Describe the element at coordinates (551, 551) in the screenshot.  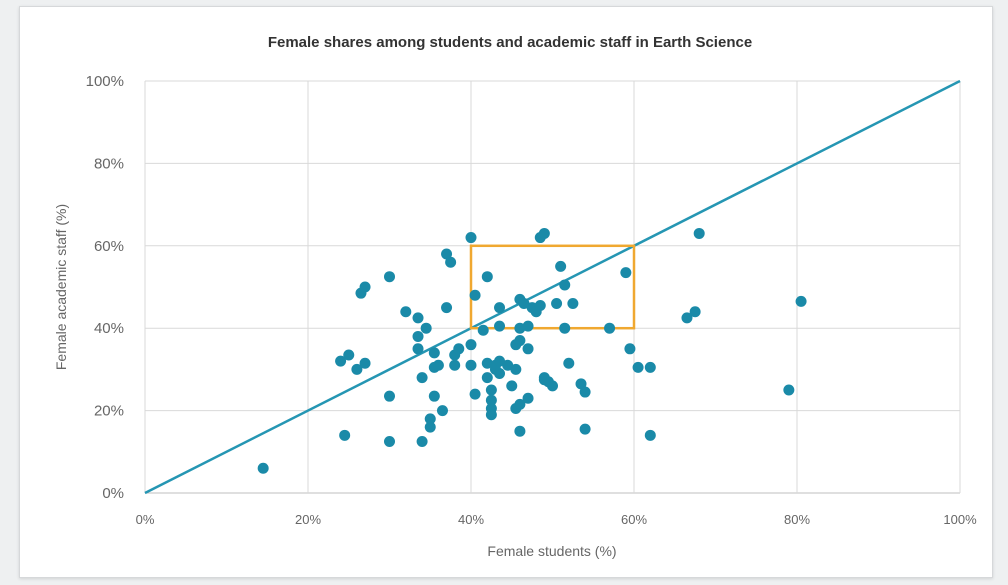
I see `x-axis-title: Female students (%)` at that location.